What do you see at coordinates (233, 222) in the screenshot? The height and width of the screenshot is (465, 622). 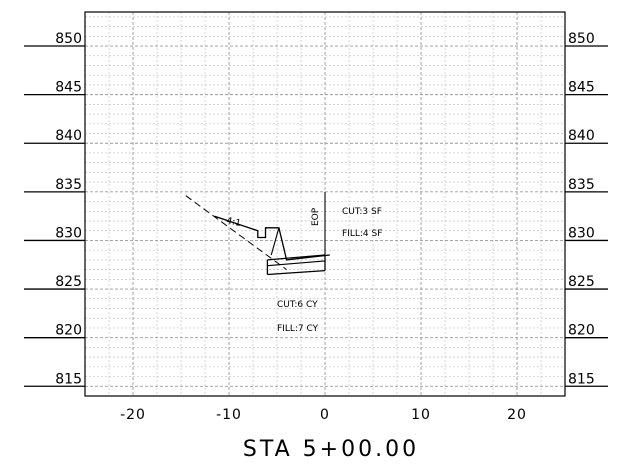 I see `slope-label: 4:1` at bounding box center [233, 222].